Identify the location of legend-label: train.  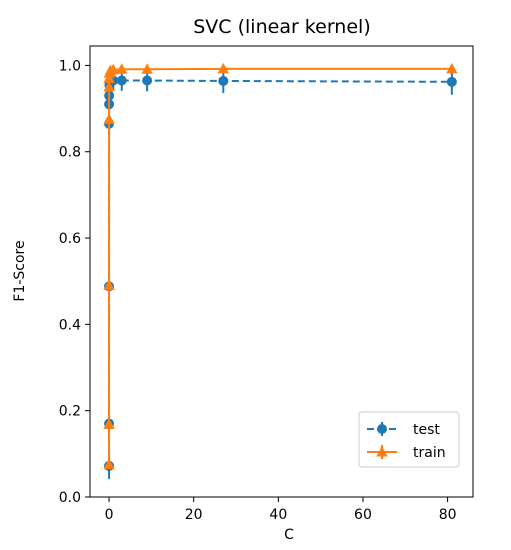
(429, 453).